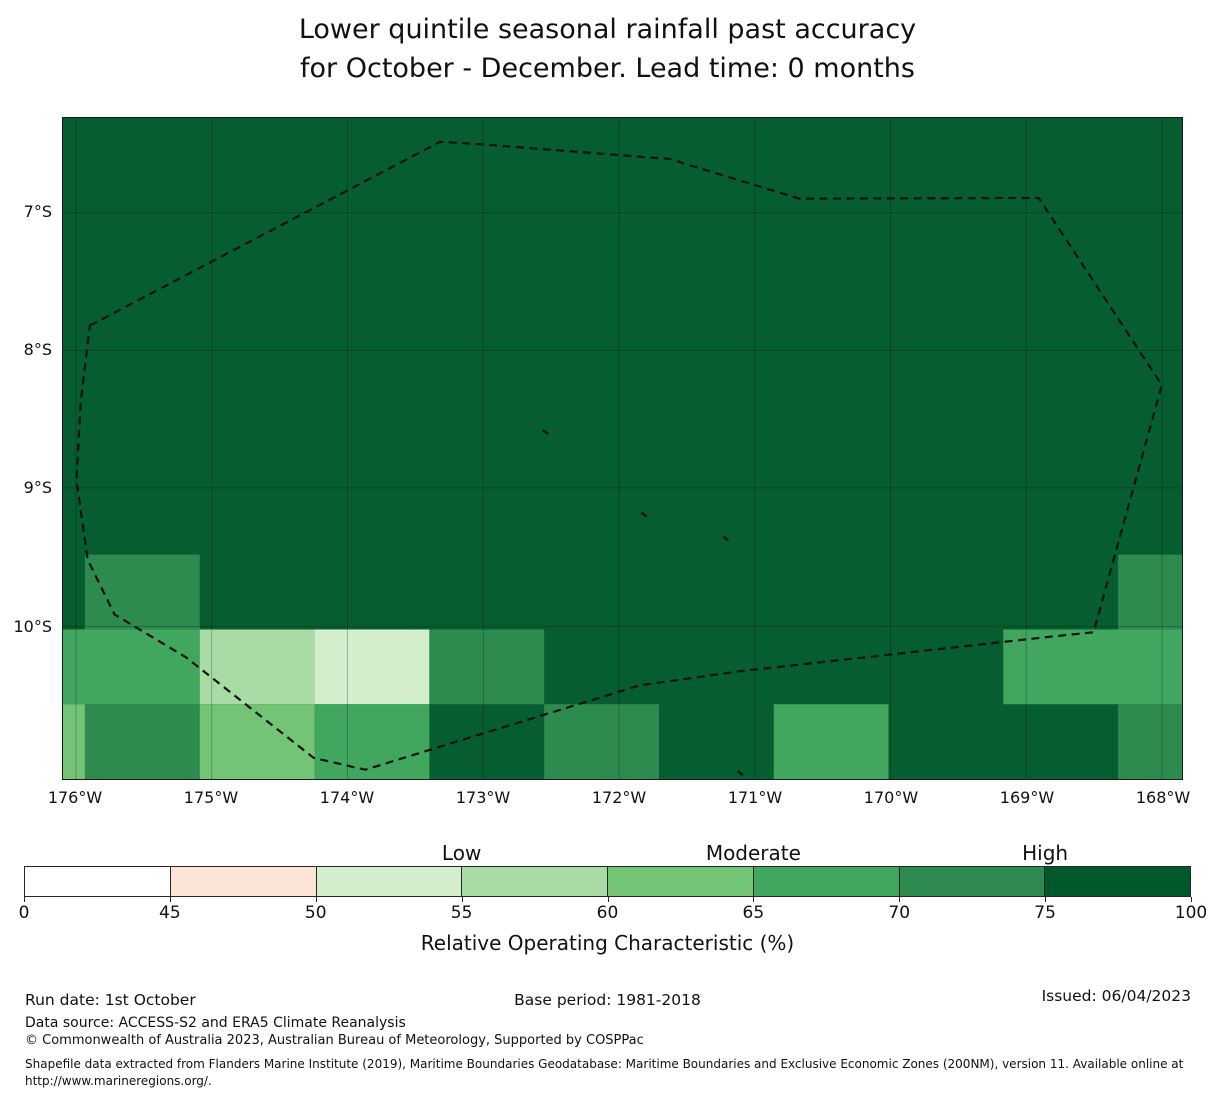 This screenshot has width=1215, height=1095. What do you see at coordinates (110, 1000) in the screenshot?
I see `footer-run-date: Run date: 1st October` at bounding box center [110, 1000].